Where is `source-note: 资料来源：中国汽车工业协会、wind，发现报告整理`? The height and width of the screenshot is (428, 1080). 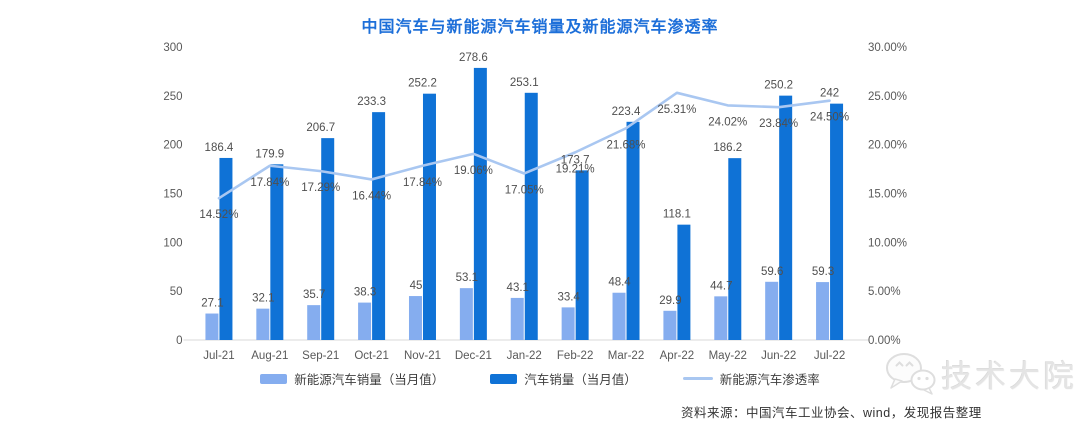 source-note: 资料来源：中国汽车工业协会、wind，发现报告整理 is located at coordinates (831, 413).